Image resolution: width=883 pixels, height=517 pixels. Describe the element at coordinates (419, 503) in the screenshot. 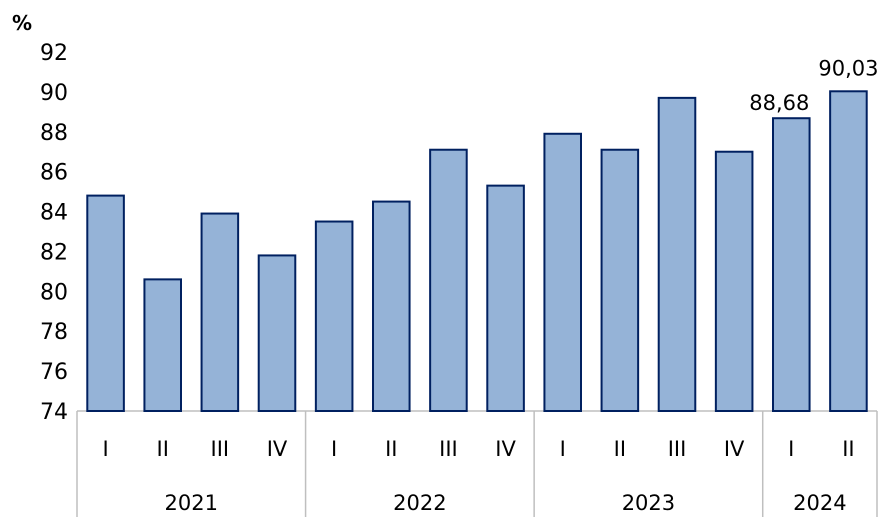

I see `group-label: 2022` at that location.